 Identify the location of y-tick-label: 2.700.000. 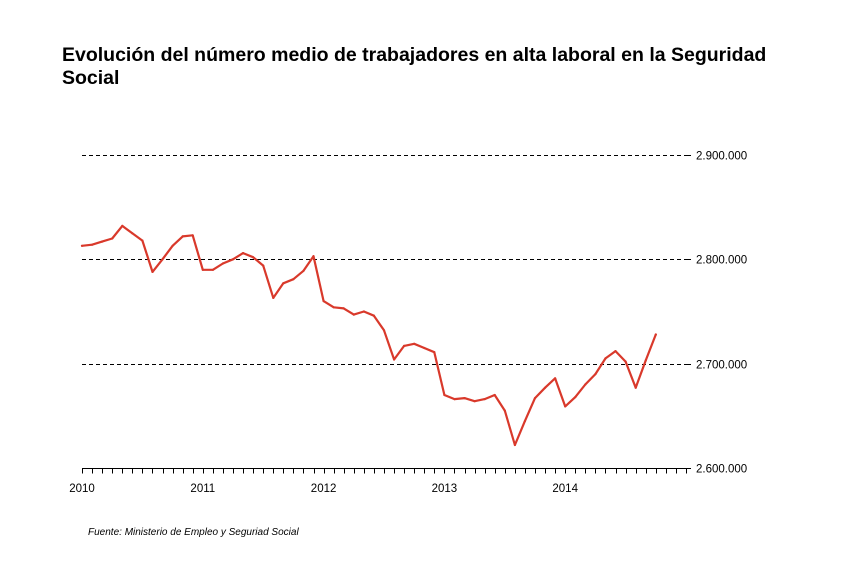
(721, 366).